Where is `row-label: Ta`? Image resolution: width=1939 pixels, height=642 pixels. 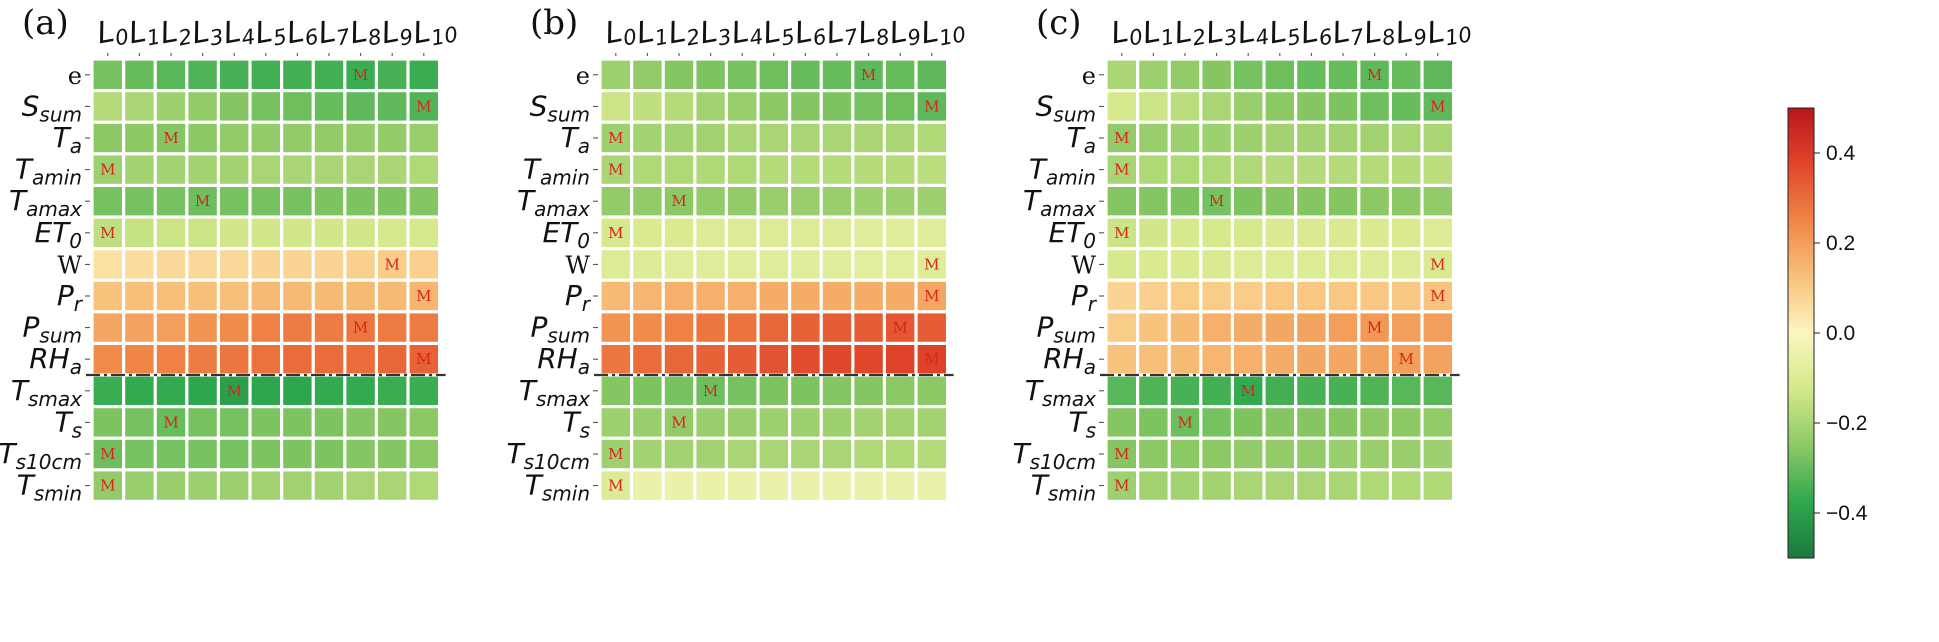 row-label: Ta is located at coordinates (67, 139).